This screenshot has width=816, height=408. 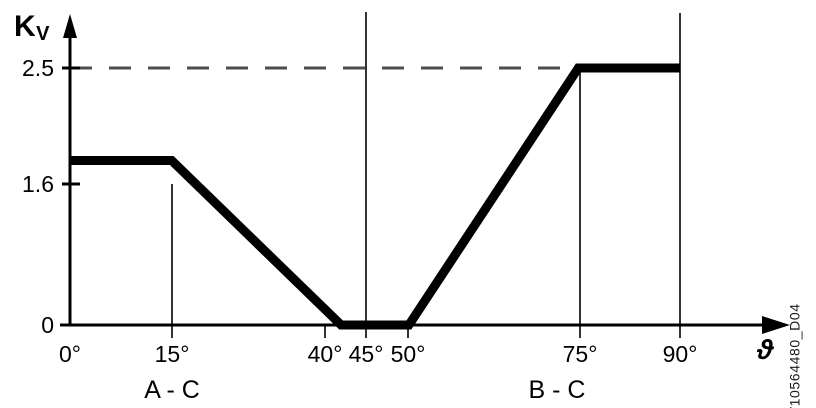 What do you see at coordinates (408, 354) in the screenshot?
I see `x-tick-label-50deg: 50°` at bounding box center [408, 354].